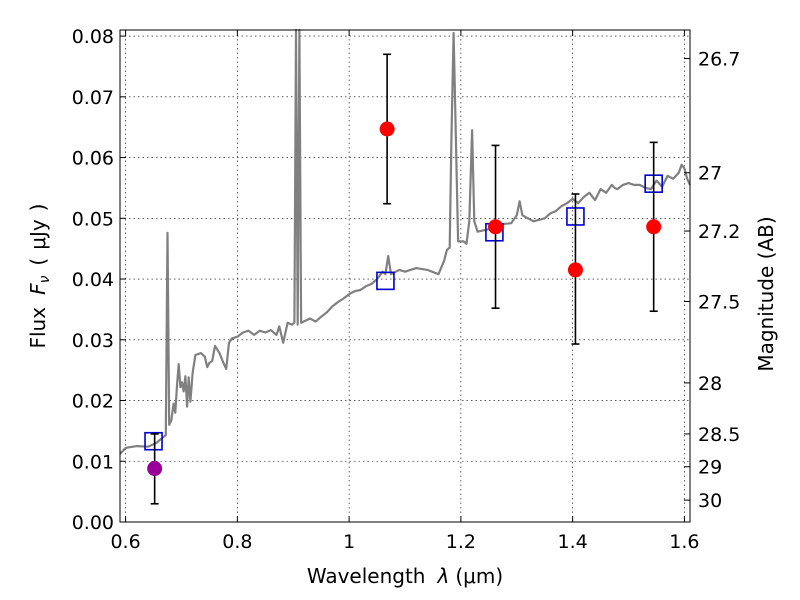 The width and height of the screenshot is (800, 600). I want to click on x-axis-label: Wavelength λ (μm), so click(405, 576).